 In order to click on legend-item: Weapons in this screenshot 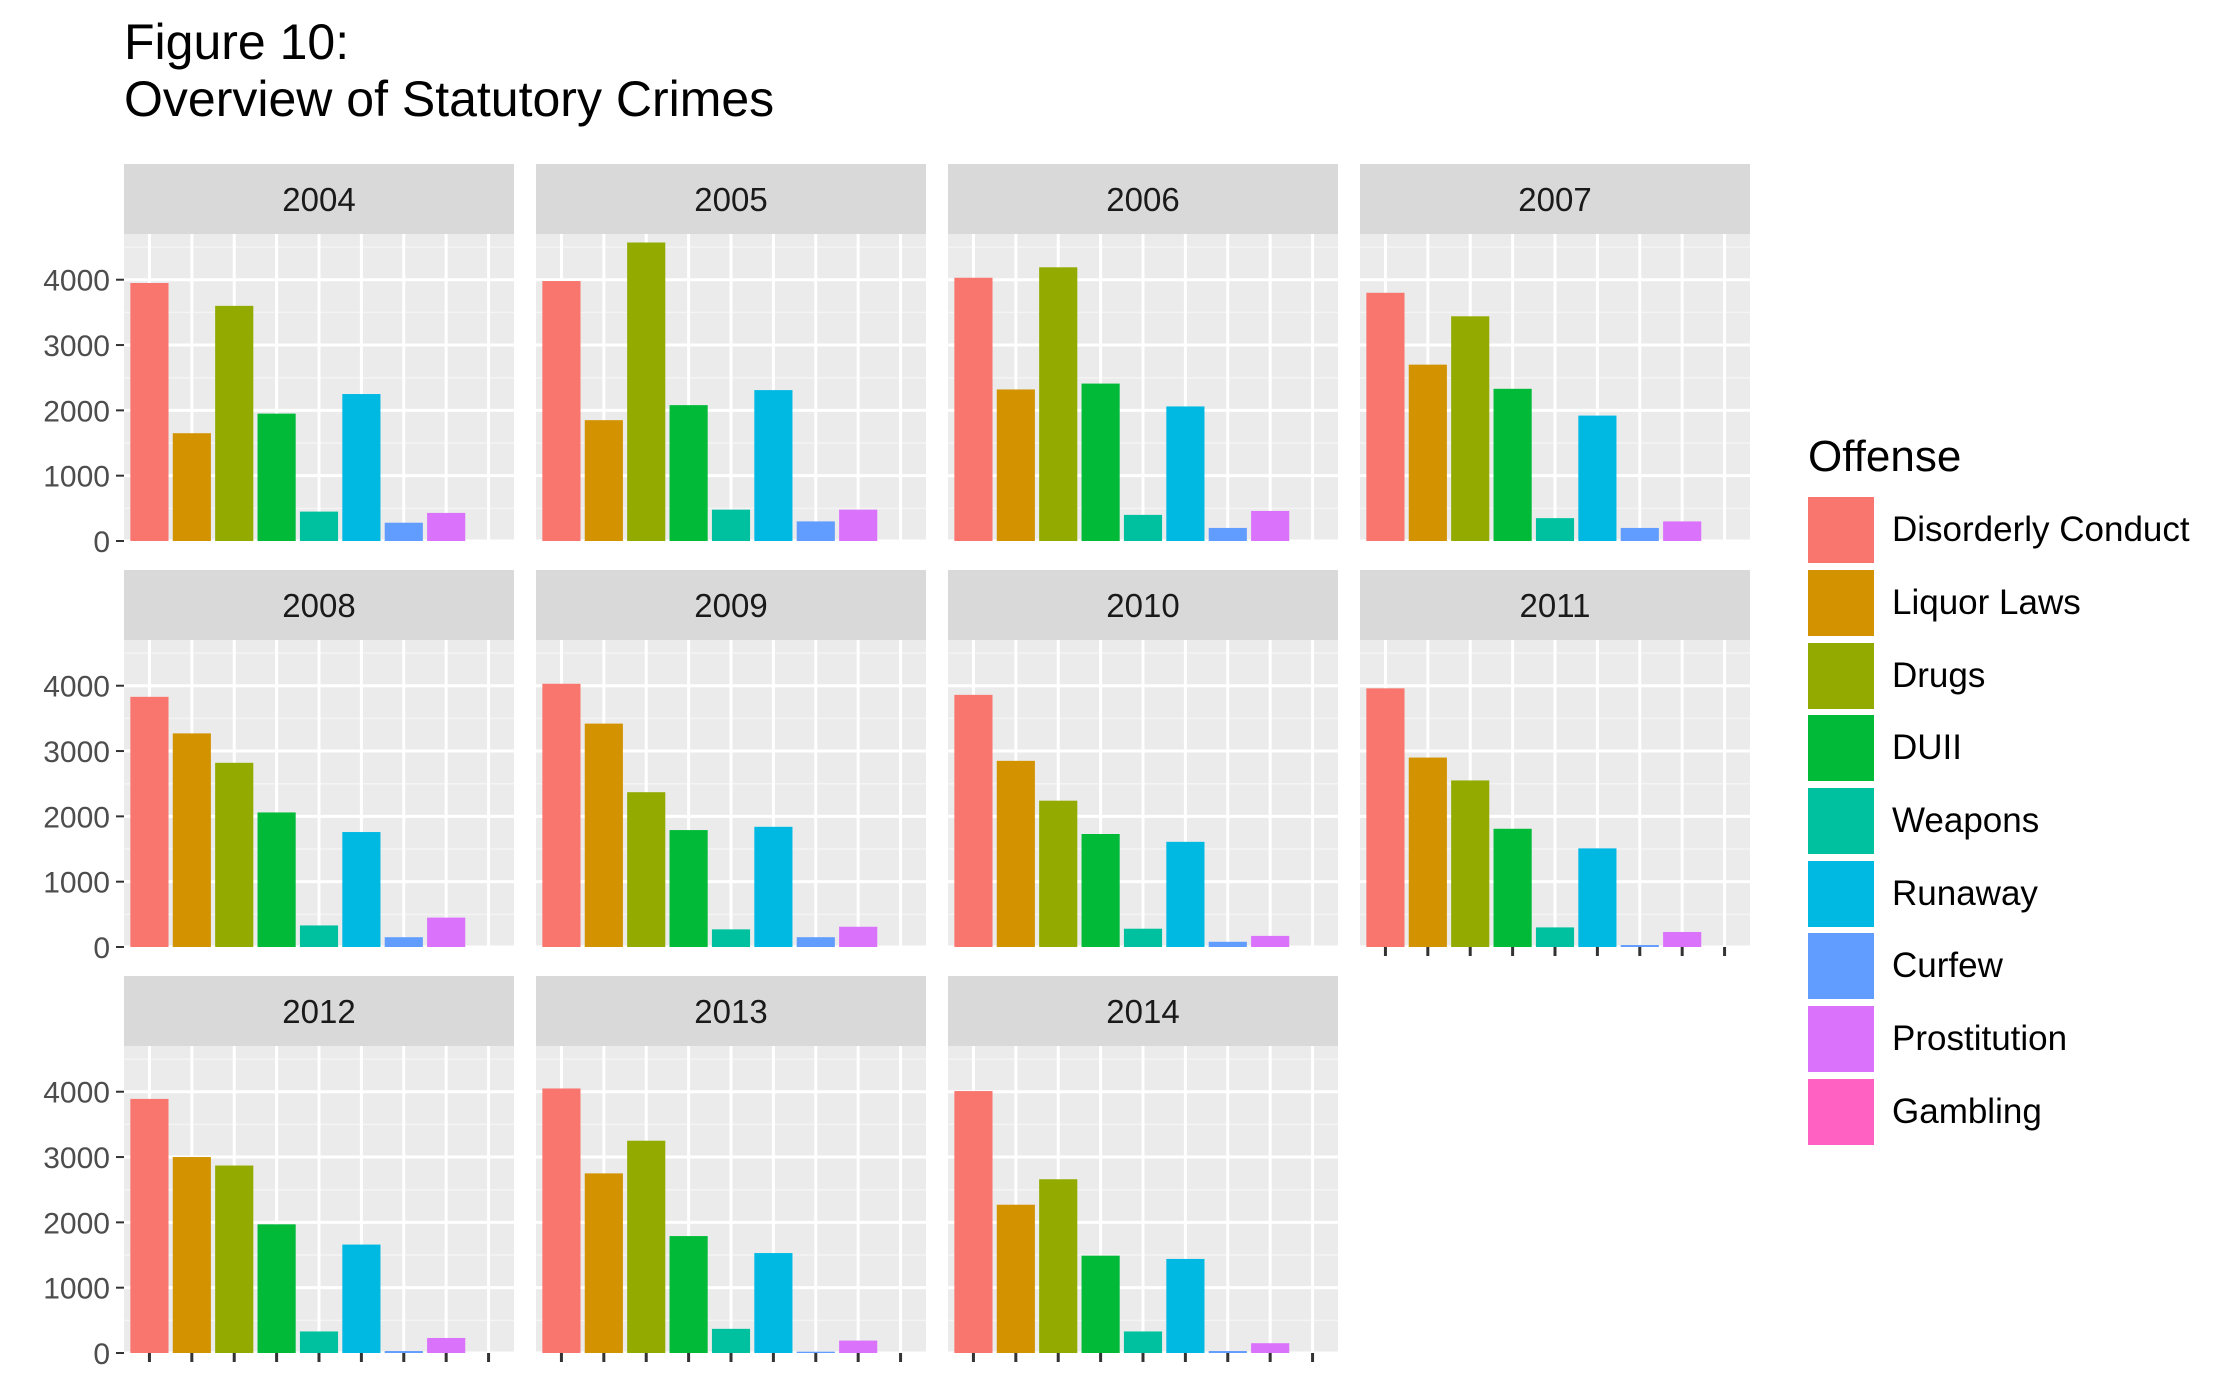, I will do `click(1999, 821)`.